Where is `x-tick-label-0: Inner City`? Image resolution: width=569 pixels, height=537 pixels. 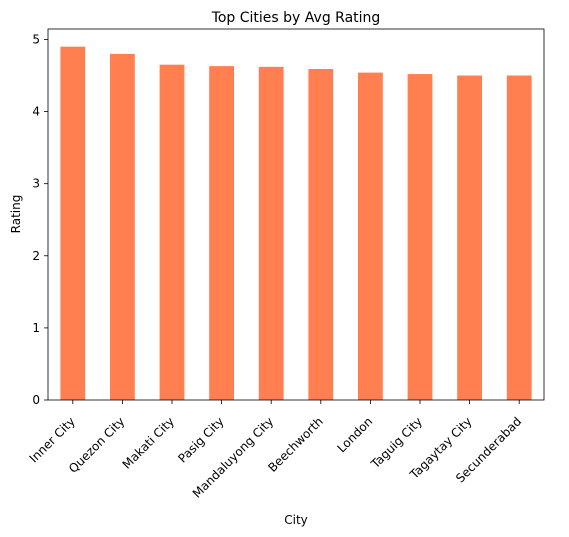
x-tick-label-0: Inner City is located at coordinates (52, 439).